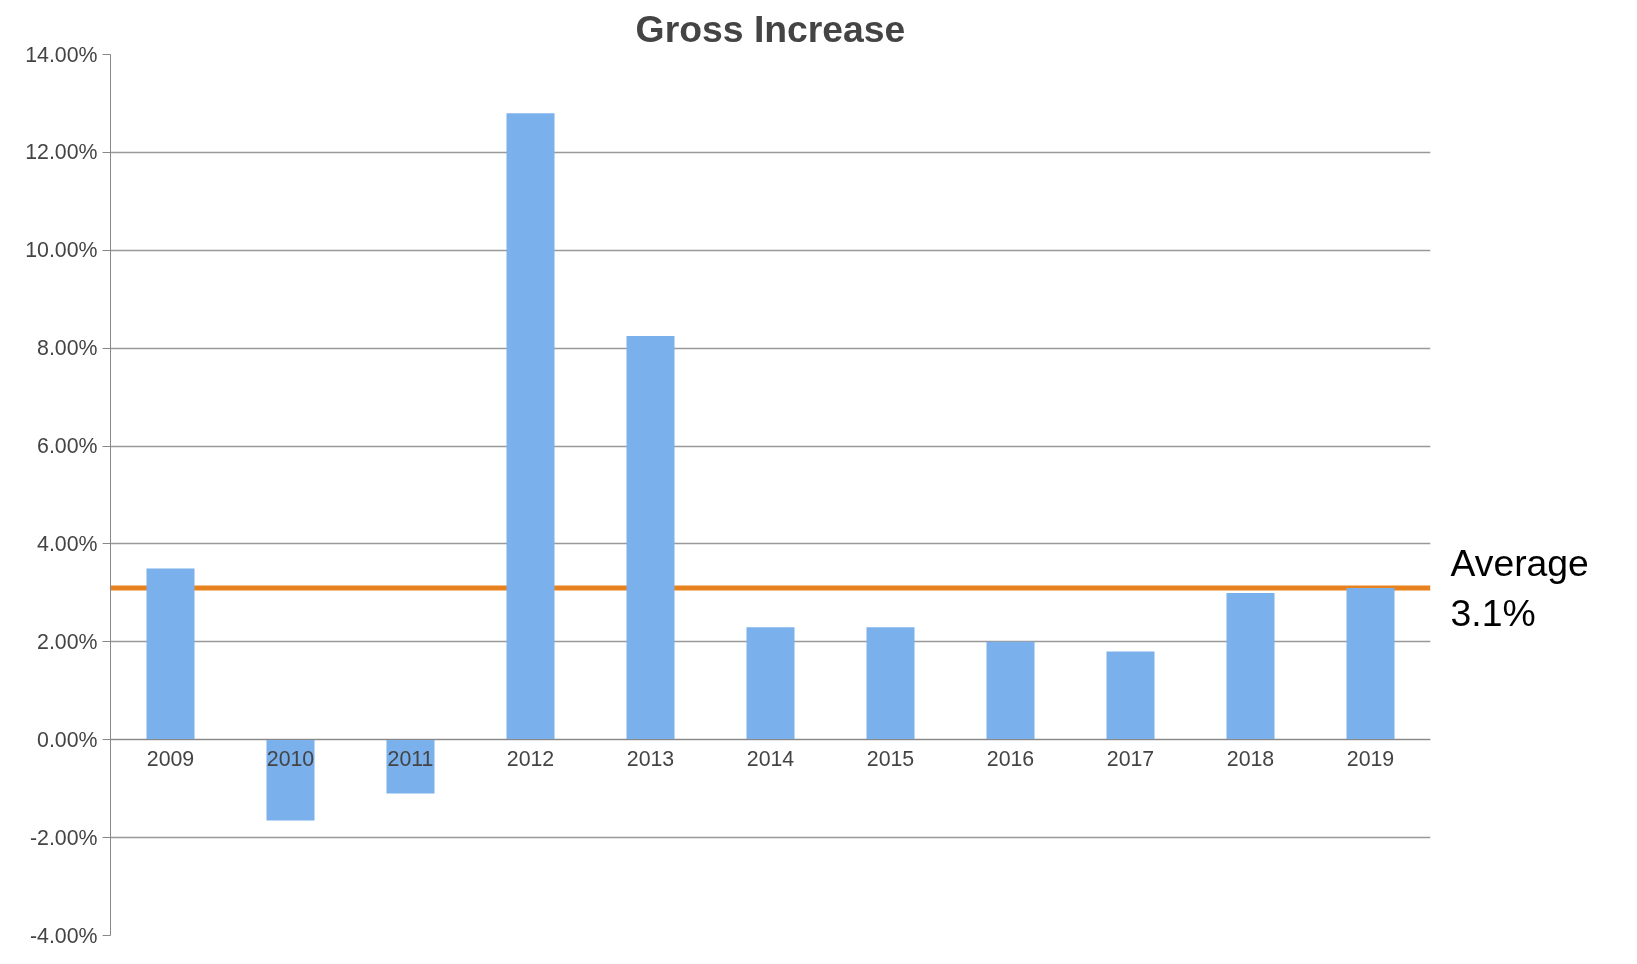 Image resolution: width=1637 pixels, height=964 pixels. I want to click on y-tick-label: 10.00%, so click(61, 250).